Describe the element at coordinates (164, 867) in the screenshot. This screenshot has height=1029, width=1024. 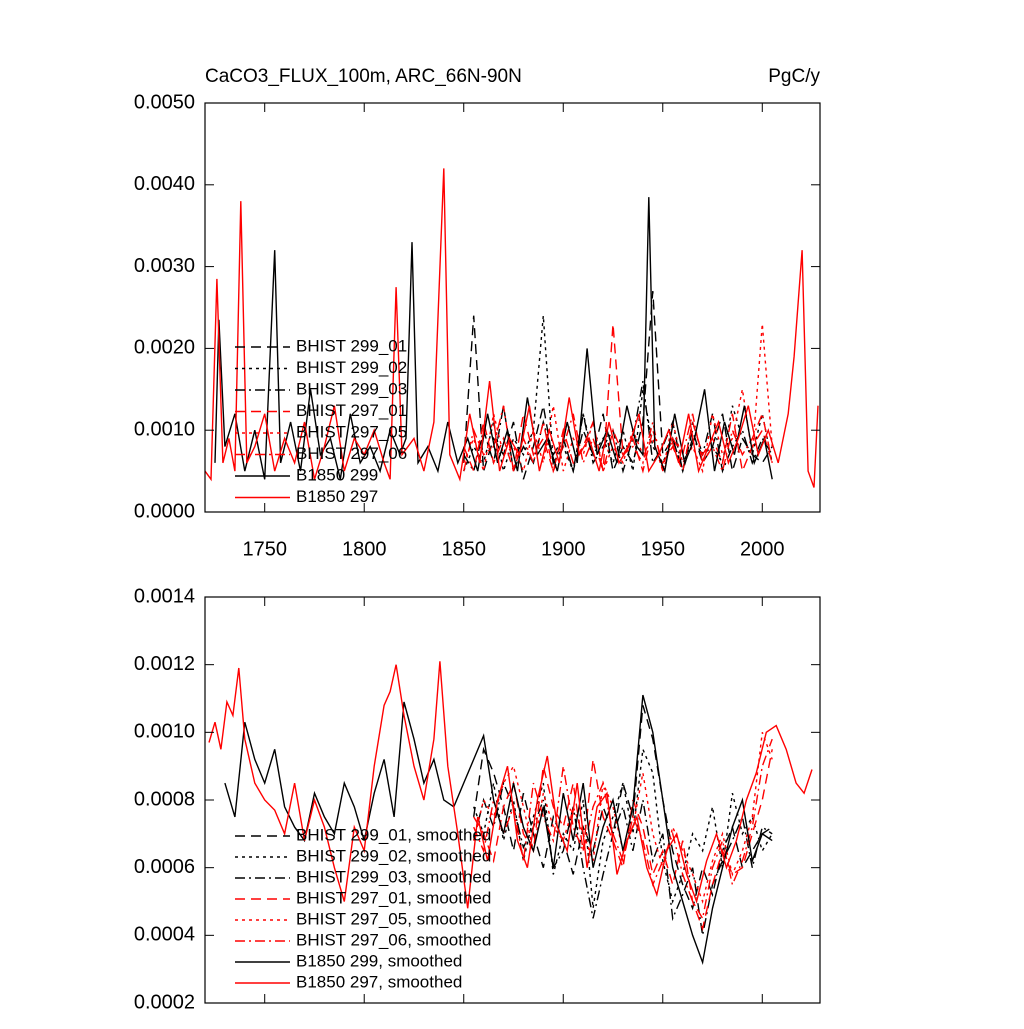
I see `y-tick-label: 0.0006` at that location.